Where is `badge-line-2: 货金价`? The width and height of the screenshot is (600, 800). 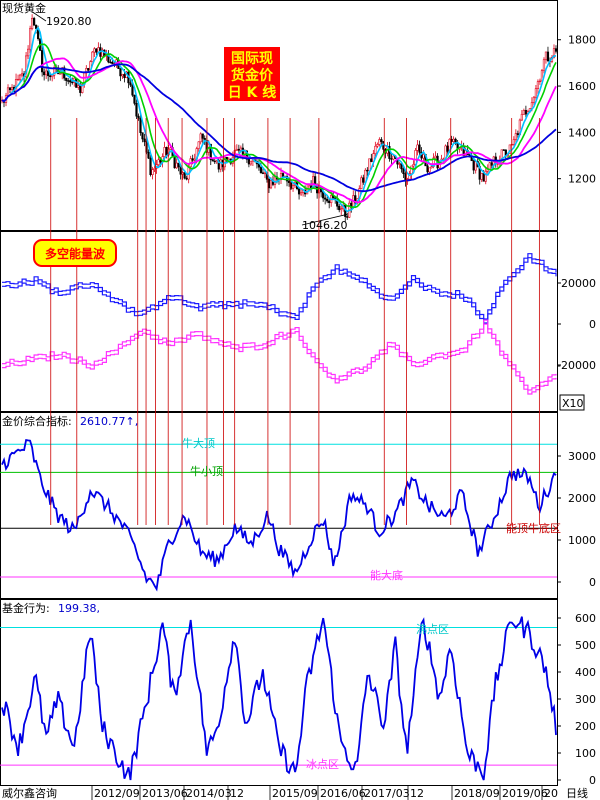
badge-line-2: 货金价 is located at coordinates (252, 75).